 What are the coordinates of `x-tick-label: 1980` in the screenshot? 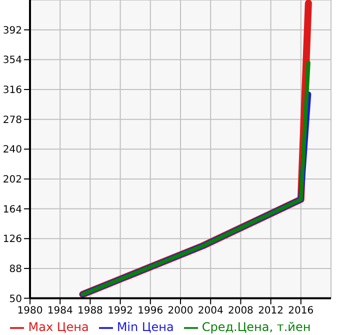 It's located at (30, 310).